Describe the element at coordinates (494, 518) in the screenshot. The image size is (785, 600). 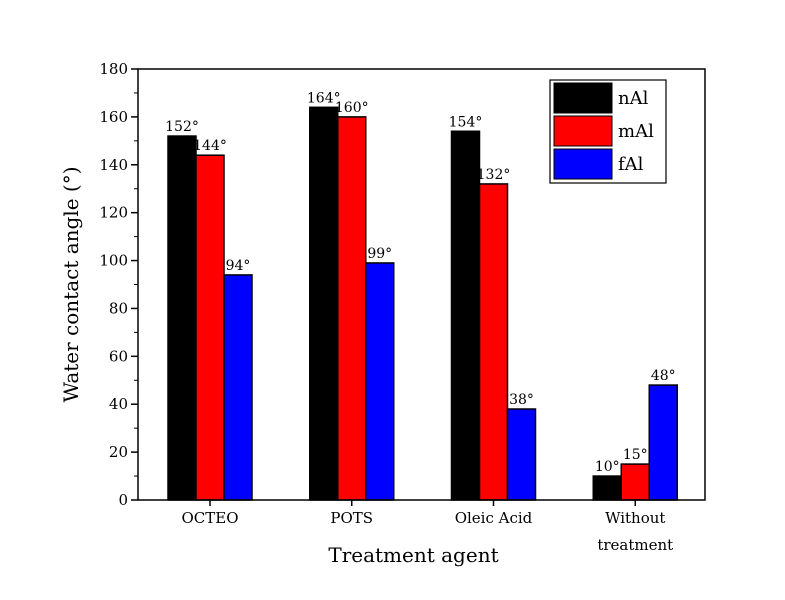
I see `x-tick-label-2: Oleic Acid` at that location.